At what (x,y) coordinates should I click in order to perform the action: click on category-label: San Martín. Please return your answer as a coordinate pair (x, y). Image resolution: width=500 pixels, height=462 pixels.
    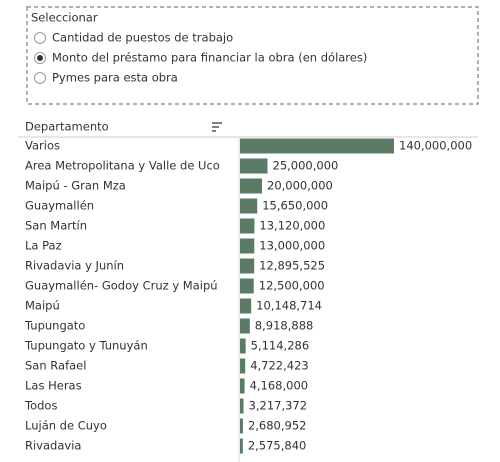
    Looking at the image, I should click on (56, 226).